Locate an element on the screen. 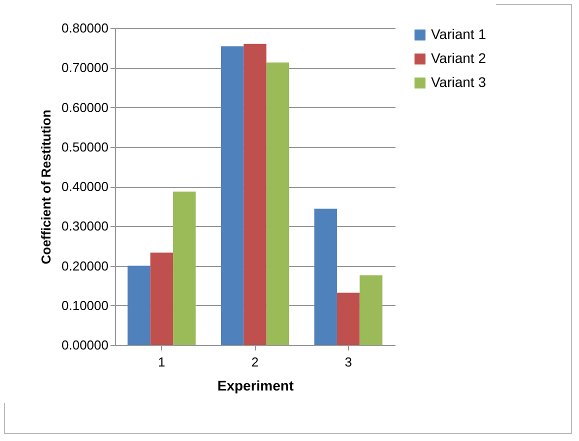 This screenshot has height=441, width=579. y-tick-label: 0.70000 is located at coordinates (85, 68).